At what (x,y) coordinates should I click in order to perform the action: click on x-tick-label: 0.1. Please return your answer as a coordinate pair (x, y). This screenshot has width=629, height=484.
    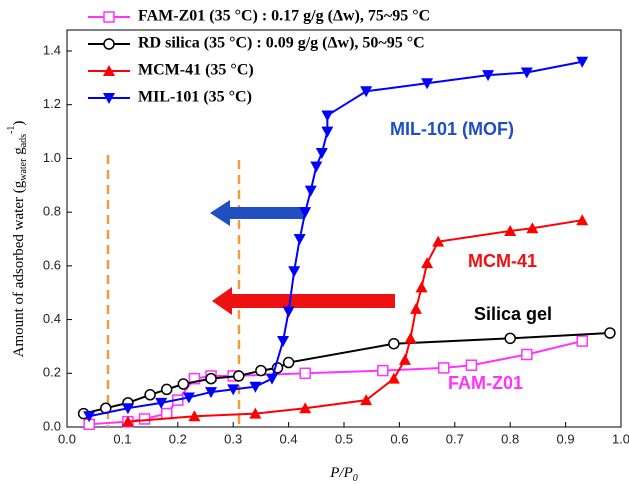
    Looking at the image, I should click on (122, 438).